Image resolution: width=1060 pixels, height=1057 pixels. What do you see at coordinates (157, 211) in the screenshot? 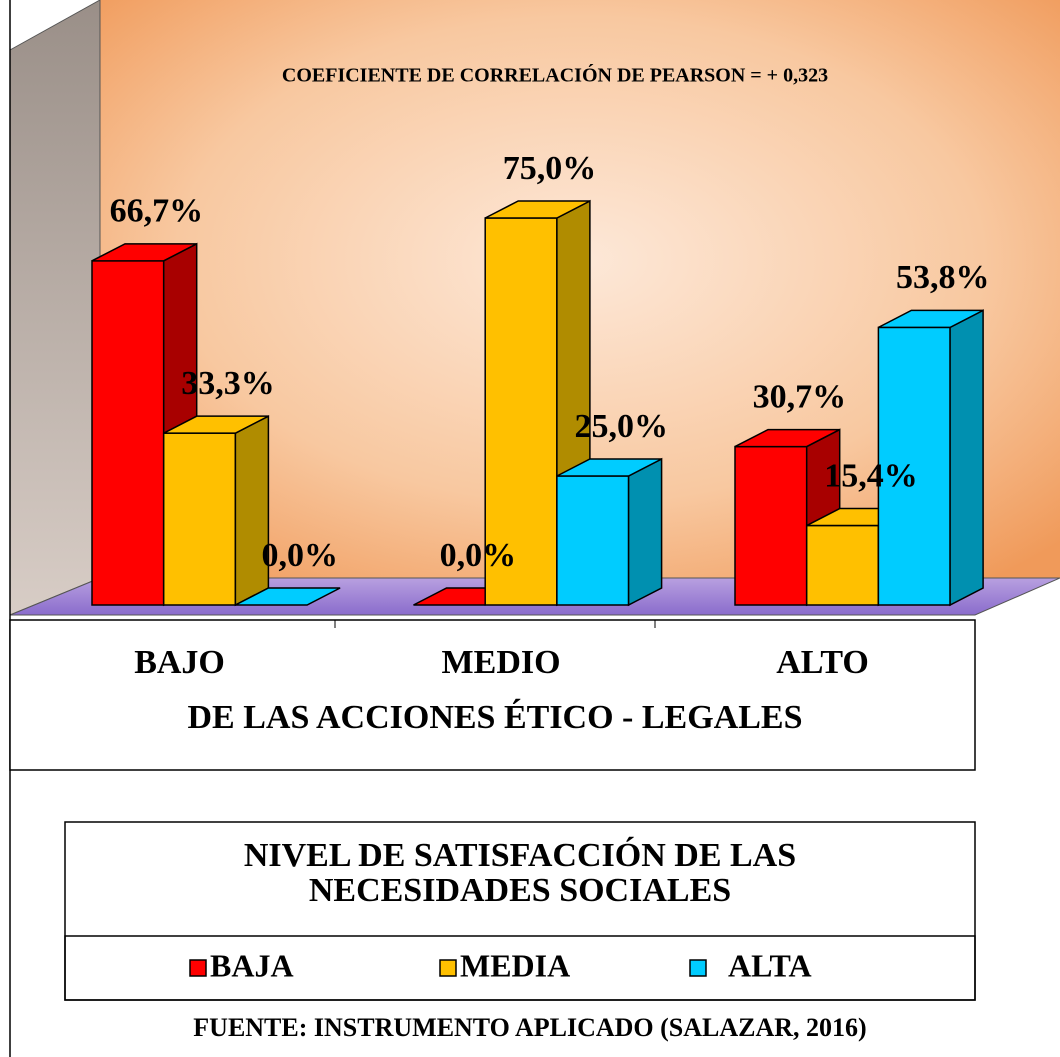
I see `data-label: 66,7%` at bounding box center [157, 211].